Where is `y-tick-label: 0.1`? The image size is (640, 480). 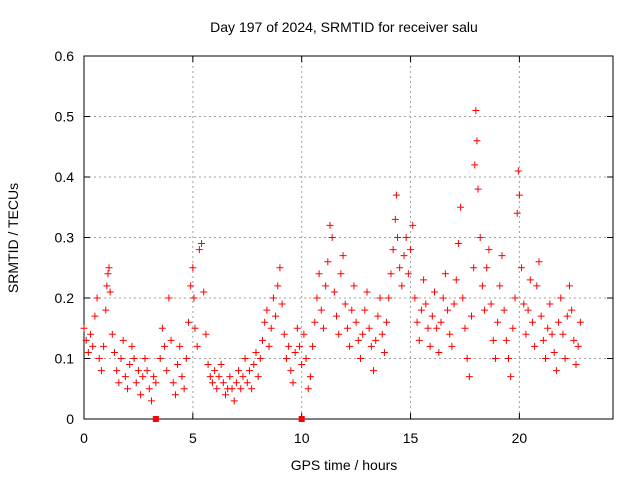 y-tick-label: 0.1 is located at coordinates (65, 359).